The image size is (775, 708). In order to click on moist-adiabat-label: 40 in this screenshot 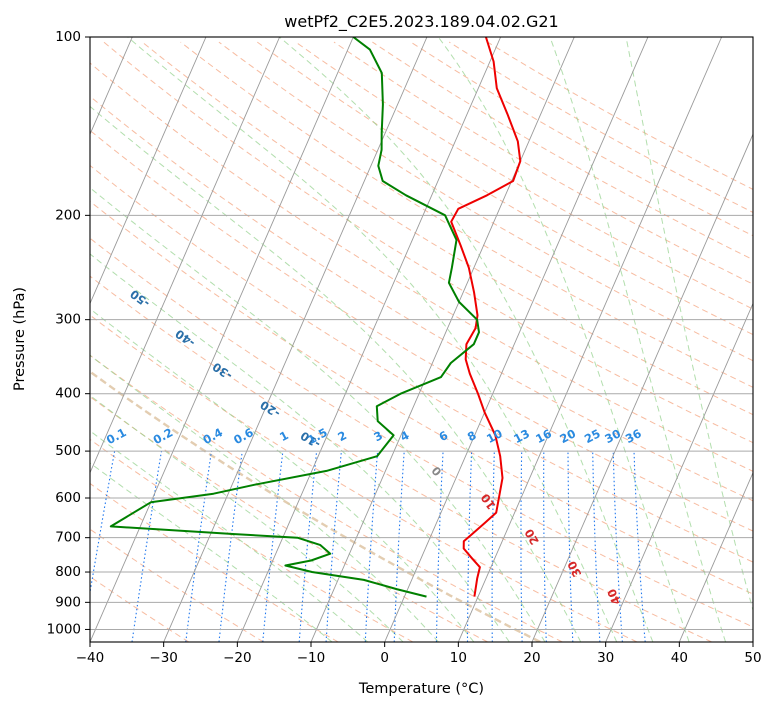, I will do `click(613, 597)`.